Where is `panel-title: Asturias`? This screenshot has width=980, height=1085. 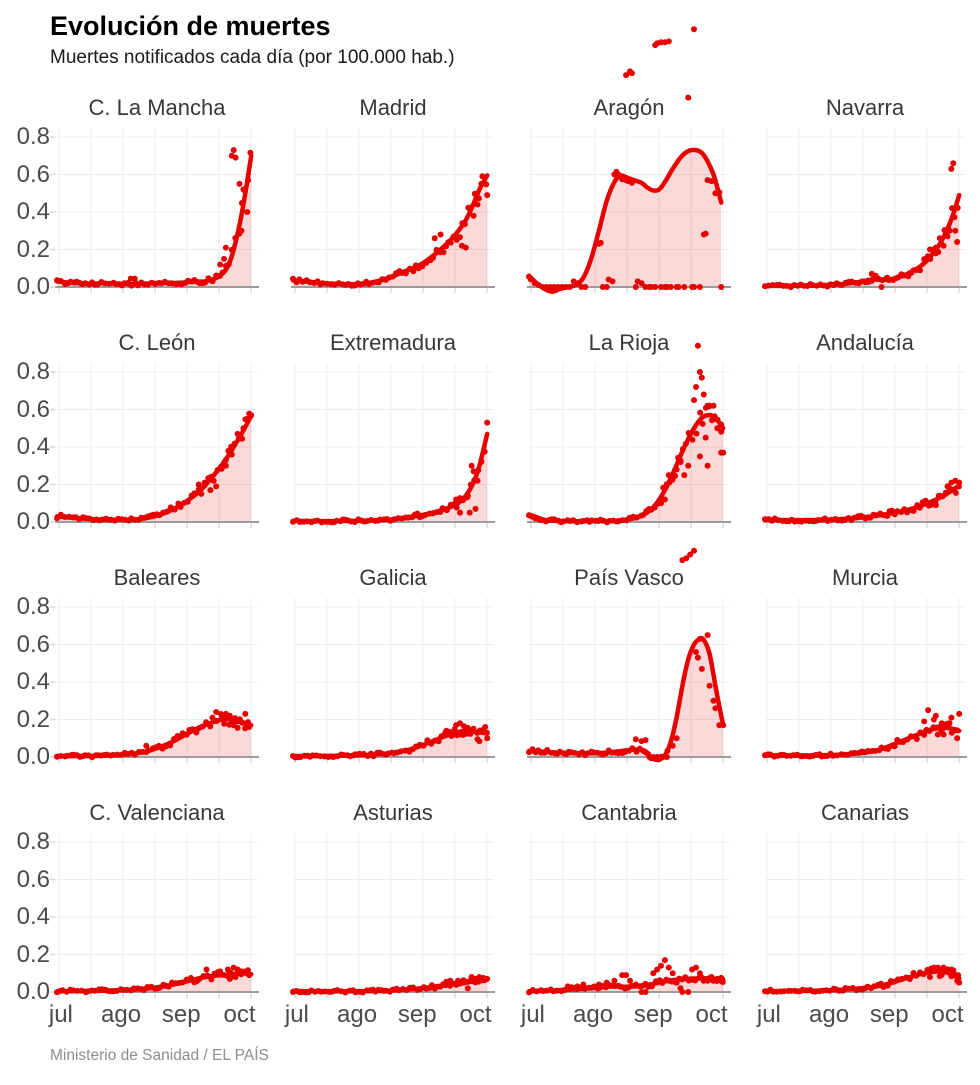 panel-title: Asturias is located at coordinates (393, 812).